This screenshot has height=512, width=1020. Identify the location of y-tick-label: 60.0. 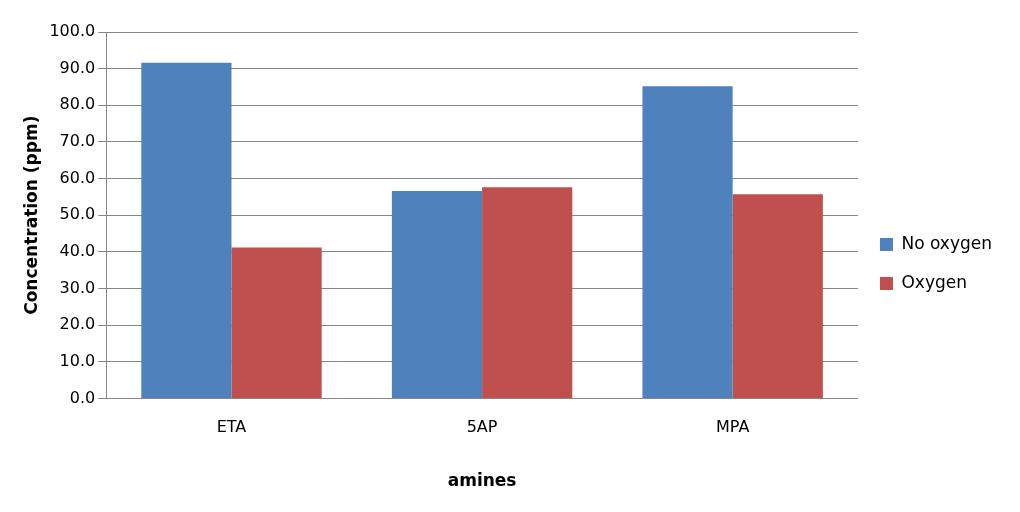
(77, 177).